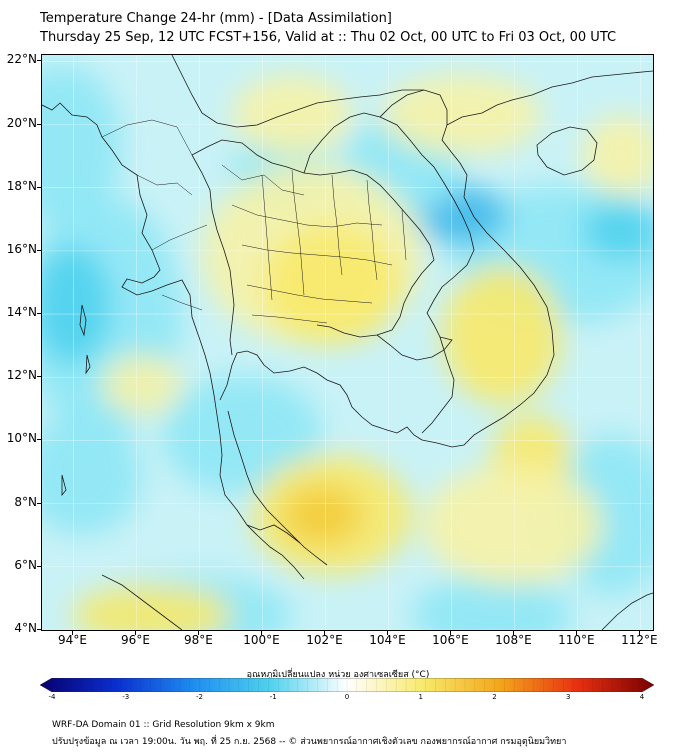 This screenshot has width=676, height=756. I want to click on colorbar, so click(347, 685).